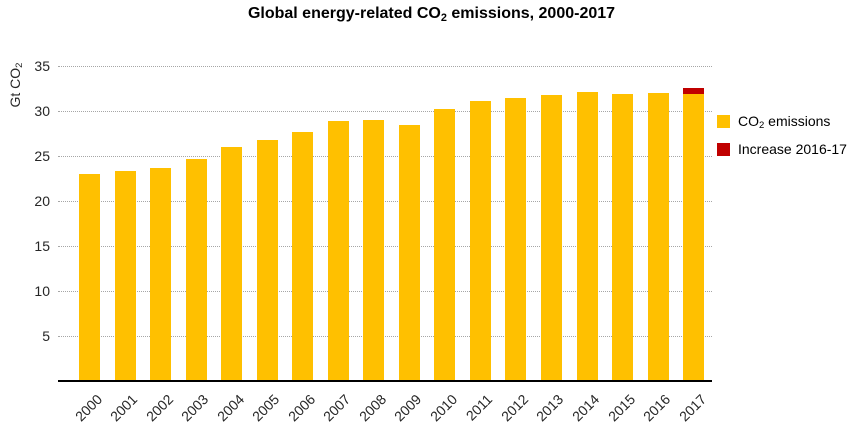 Image resolution: width=863 pixels, height=429 pixels. What do you see at coordinates (723, 149) in the screenshot?
I see `legend-swatch-increase` at bounding box center [723, 149].